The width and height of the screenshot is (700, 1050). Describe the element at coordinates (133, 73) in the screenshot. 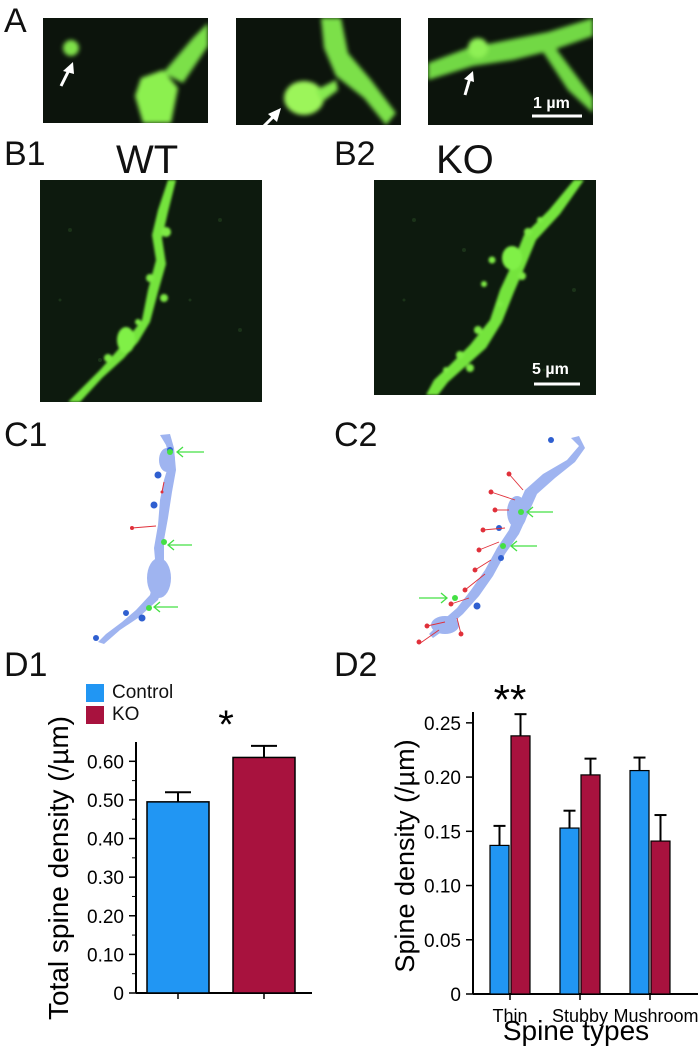

I see `micrograph-a1-svg` at that location.